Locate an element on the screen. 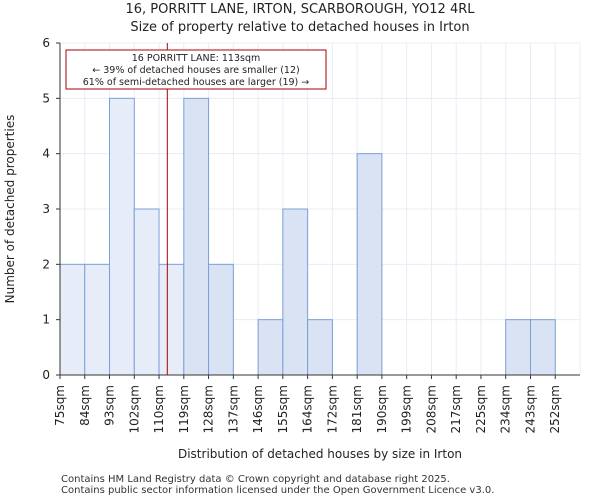 The height and width of the screenshot is (500, 600). x-tick-label: 181sqm is located at coordinates (357, 409).